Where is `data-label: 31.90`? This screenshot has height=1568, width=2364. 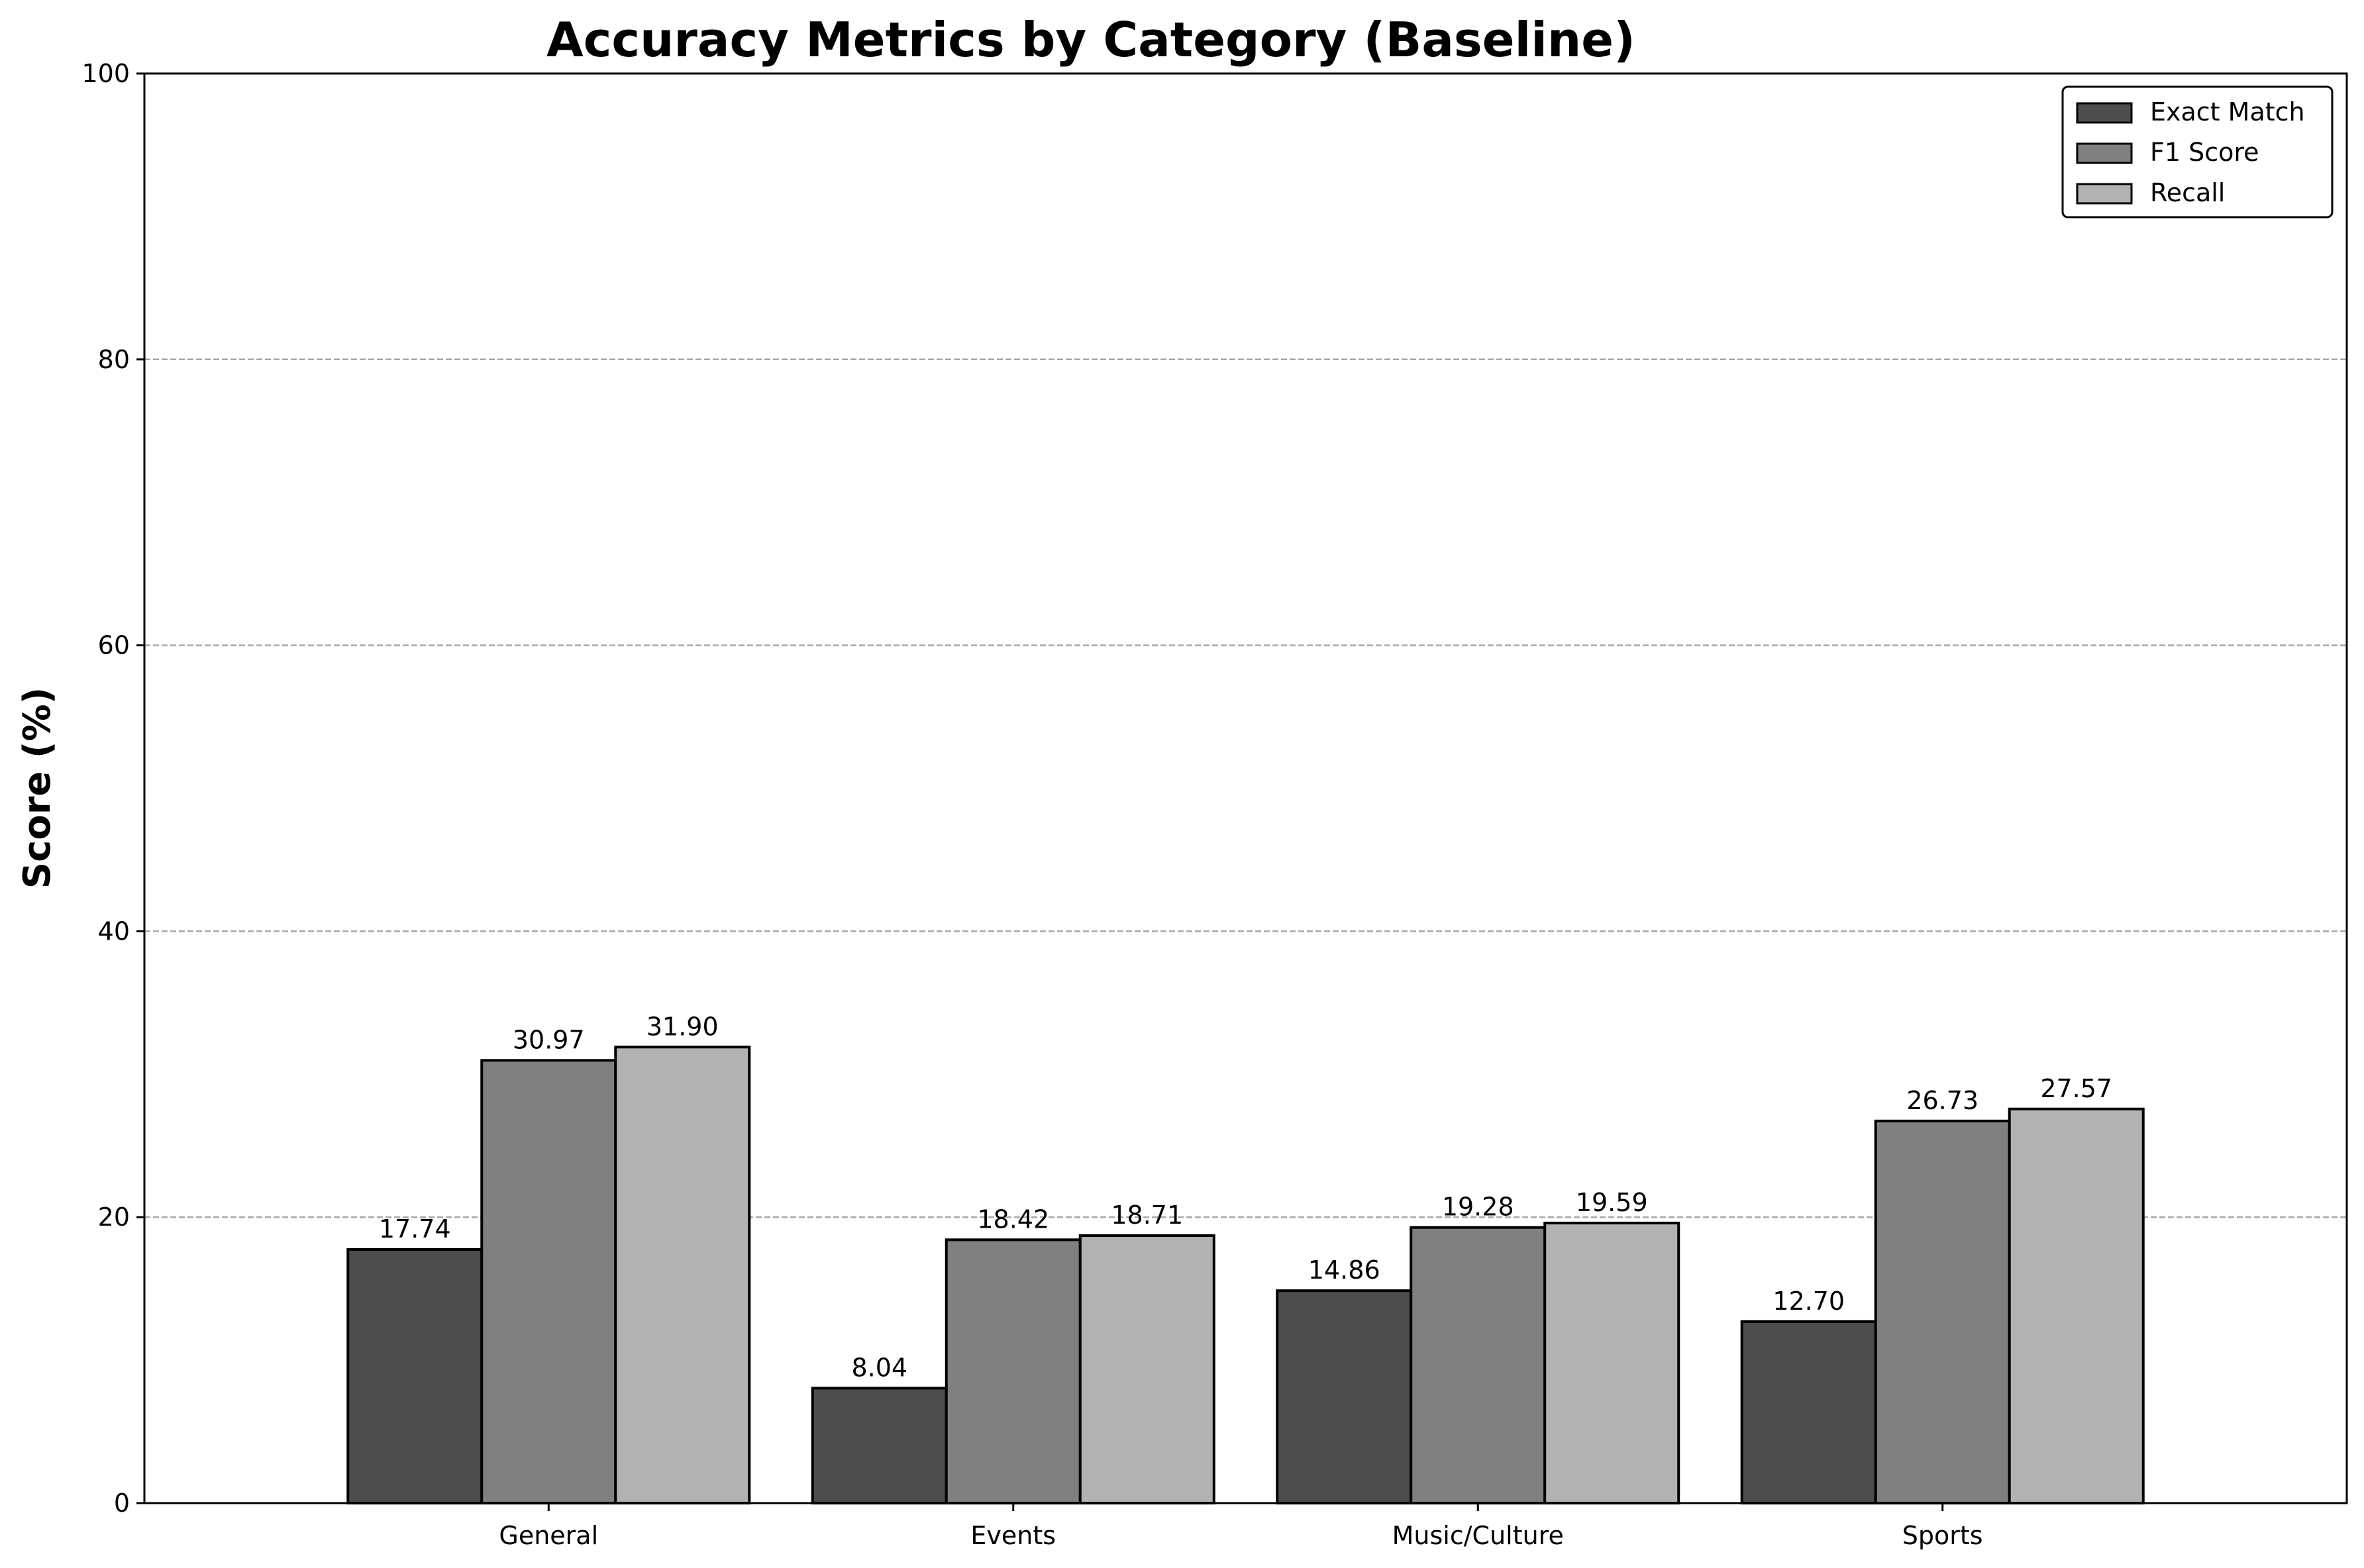 data-label: 31.90 is located at coordinates (683, 1026).